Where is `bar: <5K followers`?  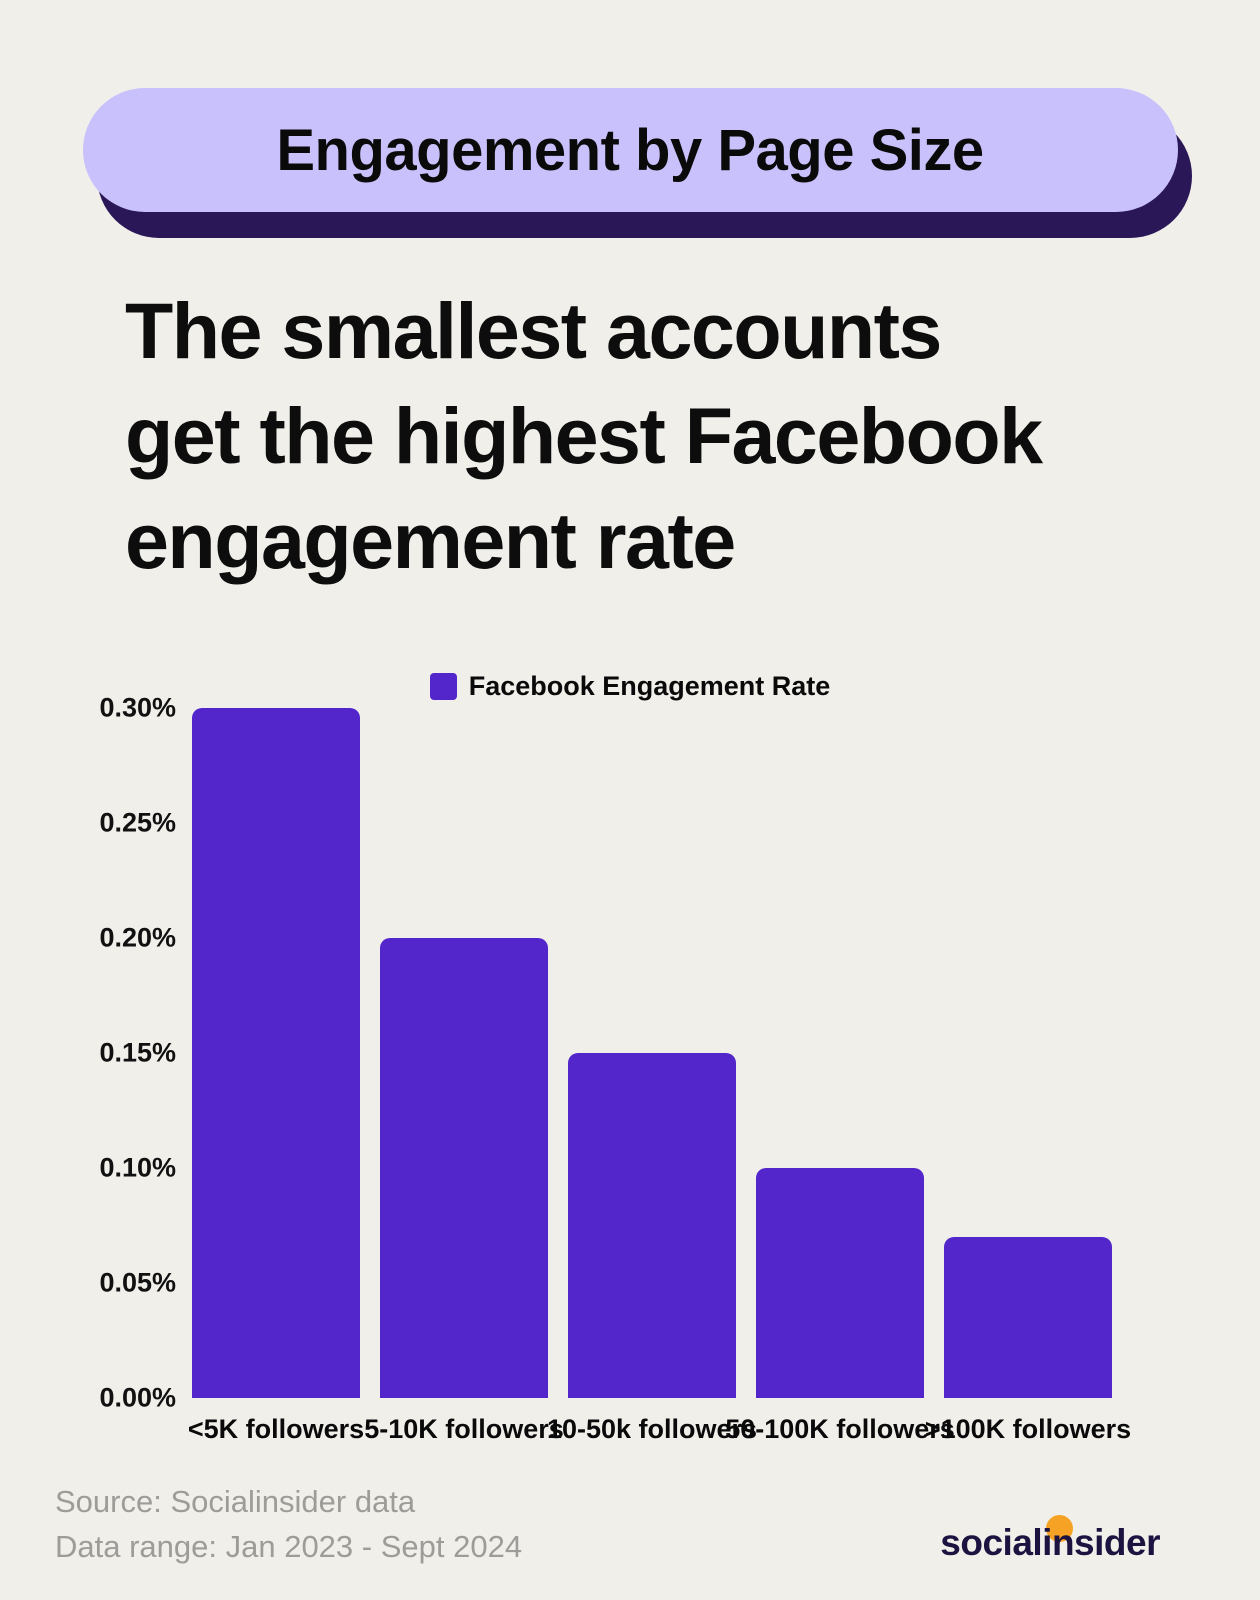 bar: <5K followers is located at coordinates (276, 1076).